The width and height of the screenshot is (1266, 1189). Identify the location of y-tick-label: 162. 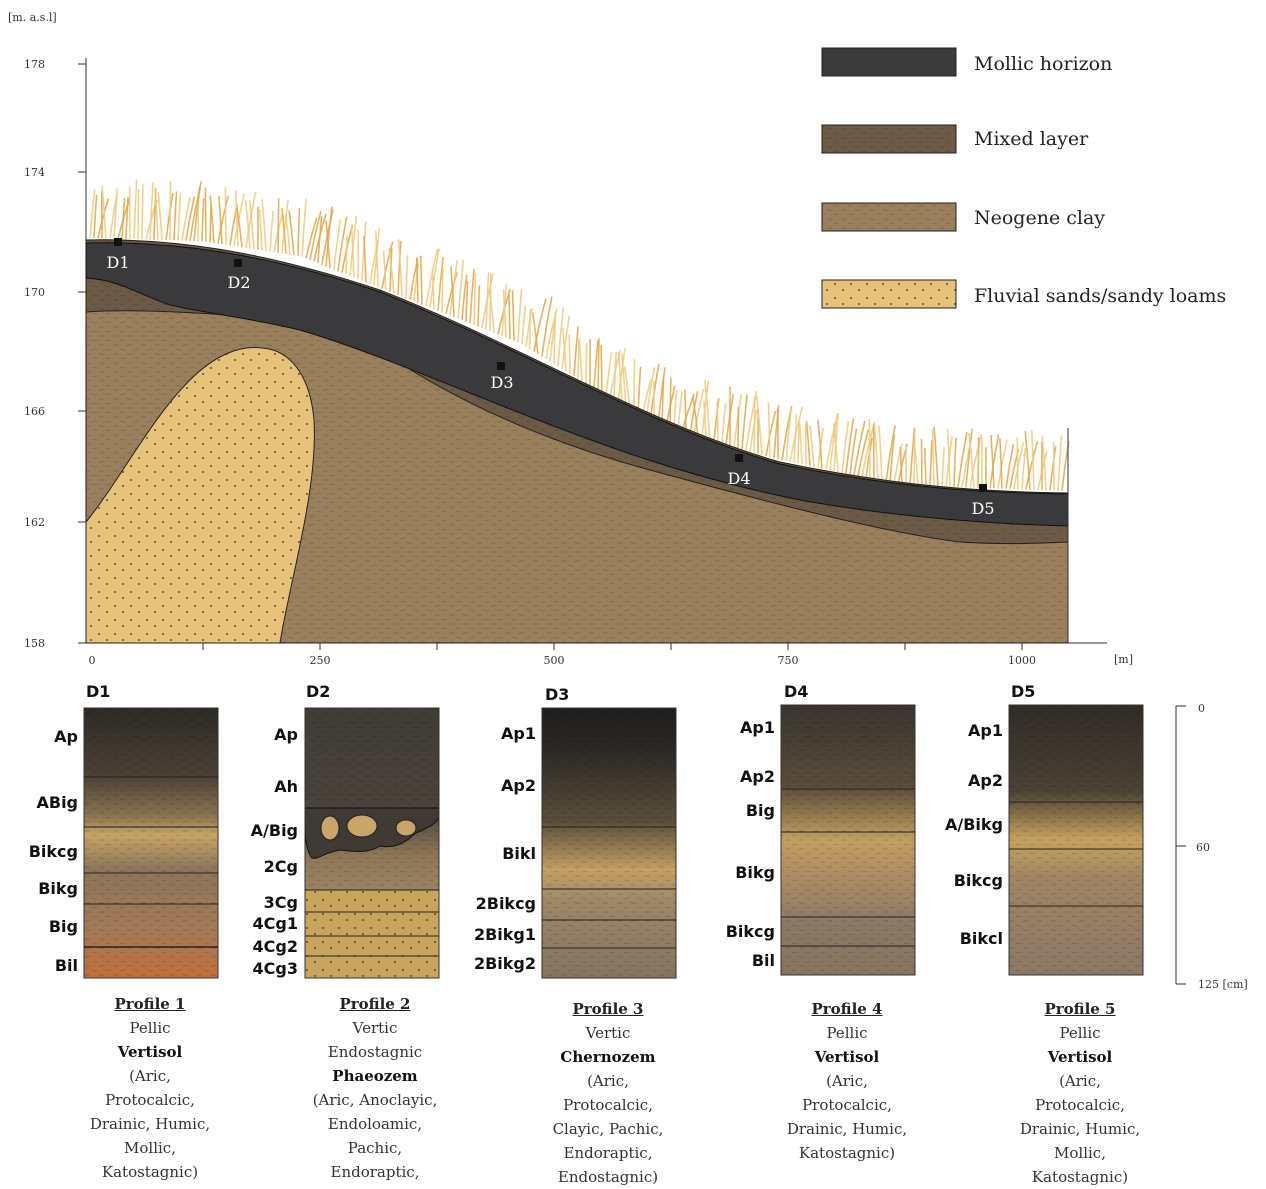
(34, 522).